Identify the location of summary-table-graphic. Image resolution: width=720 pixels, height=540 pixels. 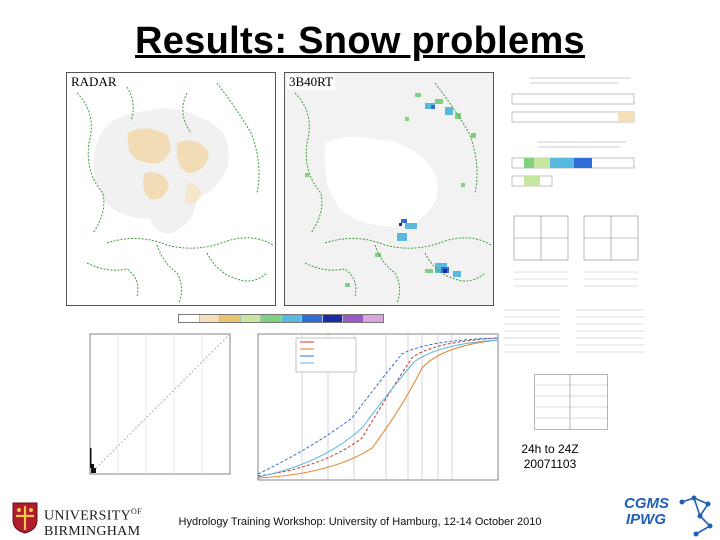
(571, 402).